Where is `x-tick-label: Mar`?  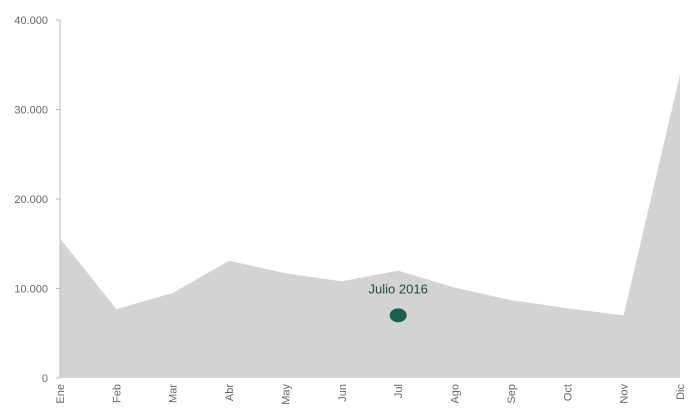
x-tick-label: Mar is located at coordinates (174, 393).